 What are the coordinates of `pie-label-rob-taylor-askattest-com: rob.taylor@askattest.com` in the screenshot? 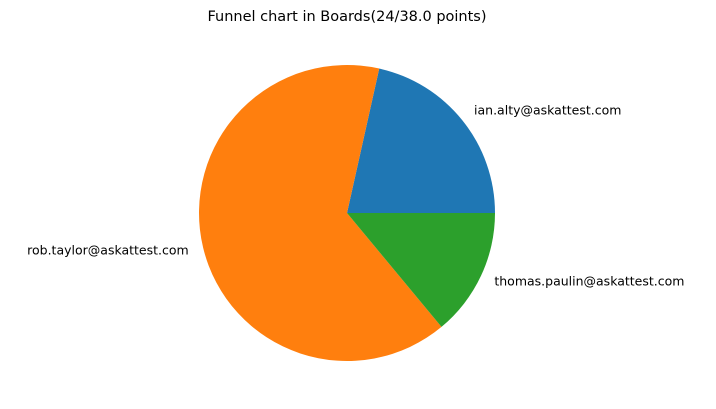 It's located at (108, 250).